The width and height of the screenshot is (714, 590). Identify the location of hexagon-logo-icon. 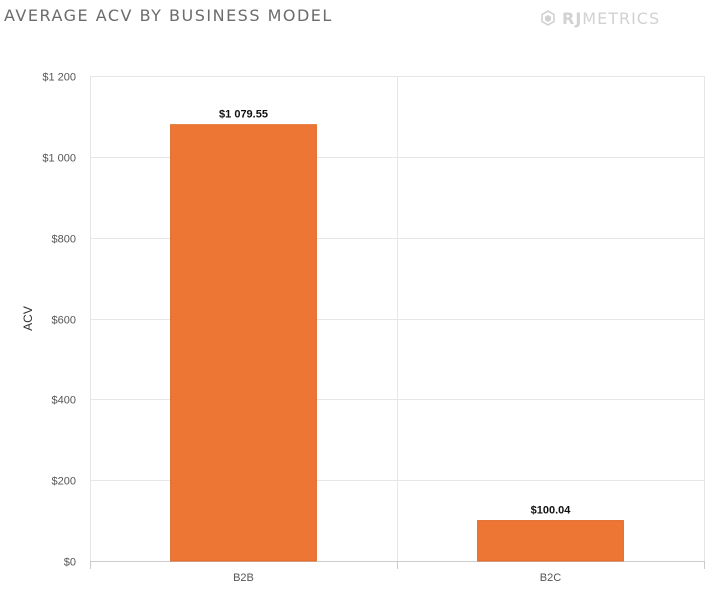
(548, 18).